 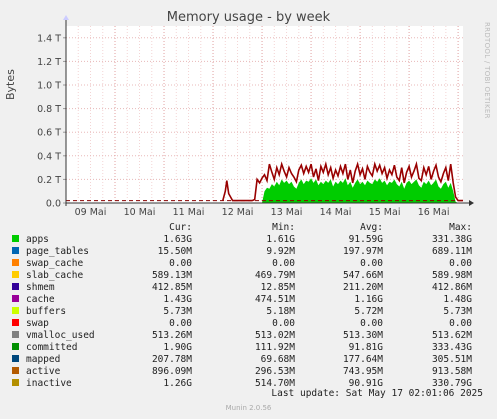 What do you see at coordinates (385, 212) in the screenshot?
I see `x-tick-label: 15 Mai` at bounding box center [385, 212].